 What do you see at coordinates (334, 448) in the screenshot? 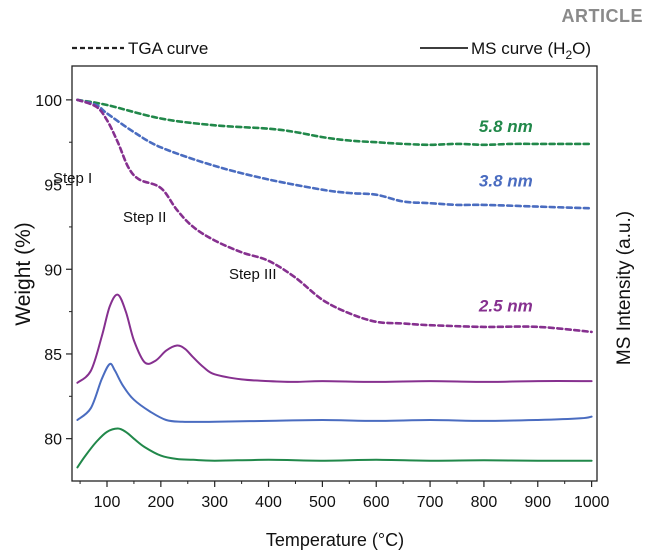
I see `series-ms-5-8-nm` at bounding box center [334, 448].